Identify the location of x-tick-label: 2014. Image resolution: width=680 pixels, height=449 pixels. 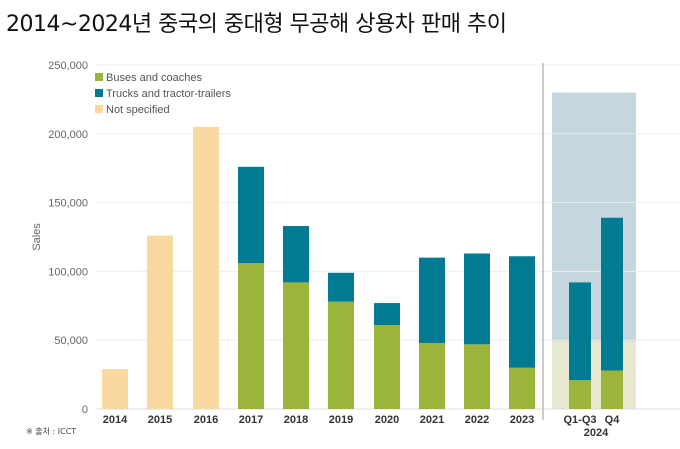
(115, 420).